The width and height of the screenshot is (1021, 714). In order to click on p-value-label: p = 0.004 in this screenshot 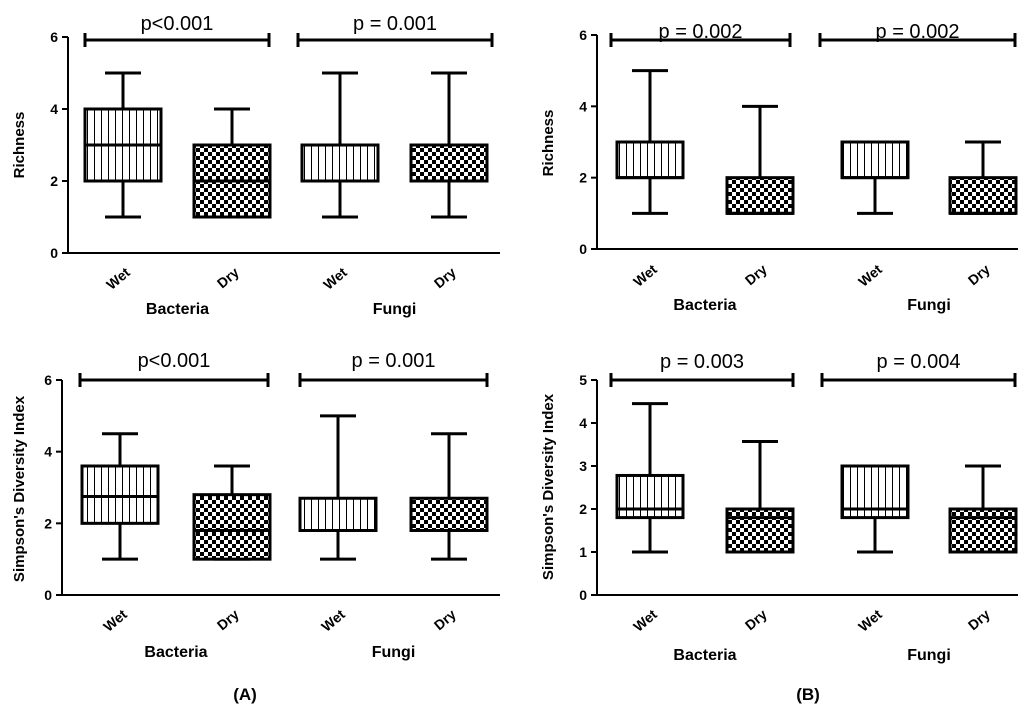, I will do `click(919, 362)`.